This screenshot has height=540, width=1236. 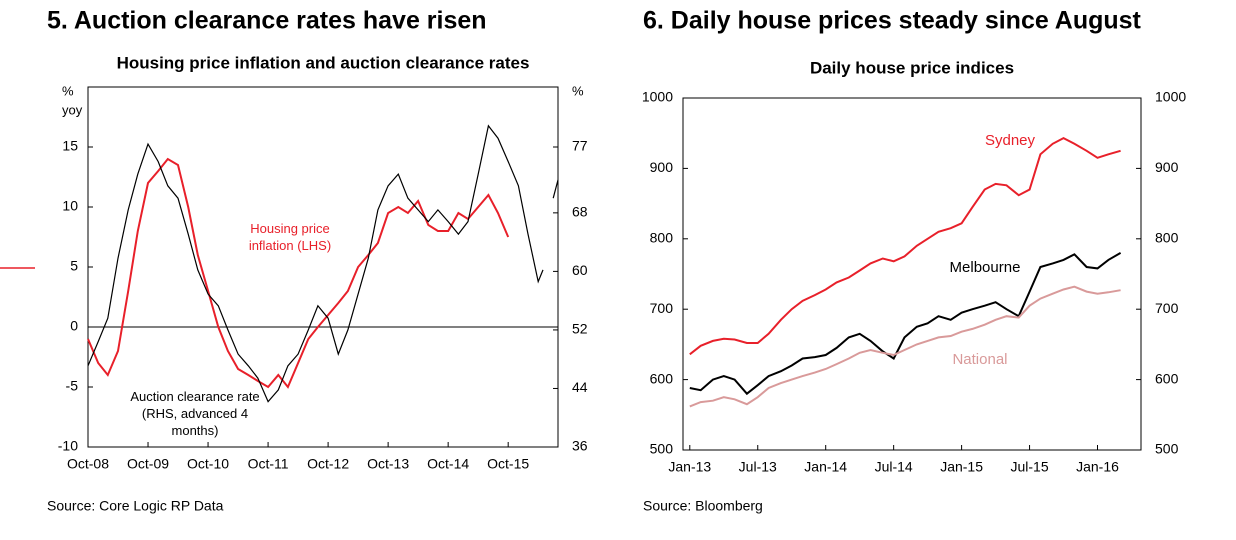 I want to click on x-tick-label: Jan-14, so click(x=825, y=467).